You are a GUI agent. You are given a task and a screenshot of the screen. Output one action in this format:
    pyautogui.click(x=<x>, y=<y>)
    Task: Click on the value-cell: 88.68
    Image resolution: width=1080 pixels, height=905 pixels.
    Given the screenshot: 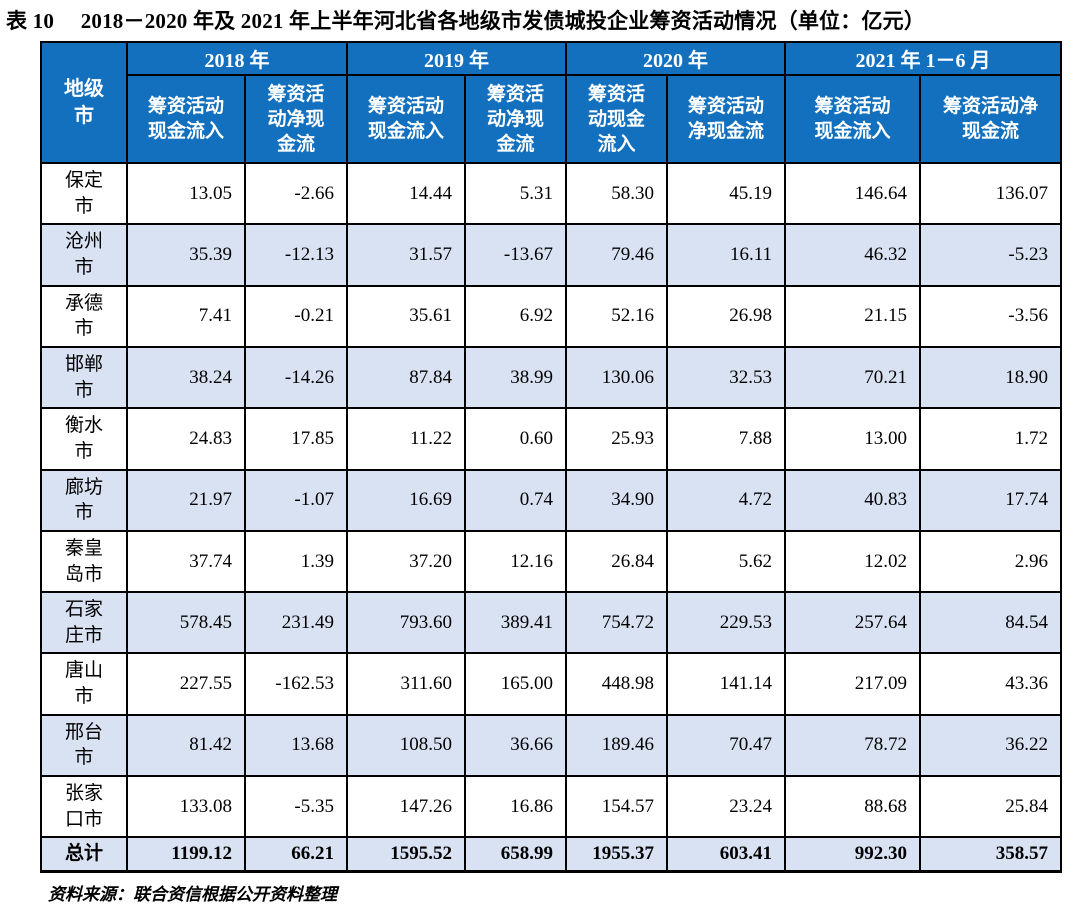 What is the action you would take?
    pyautogui.click(x=852, y=806)
    